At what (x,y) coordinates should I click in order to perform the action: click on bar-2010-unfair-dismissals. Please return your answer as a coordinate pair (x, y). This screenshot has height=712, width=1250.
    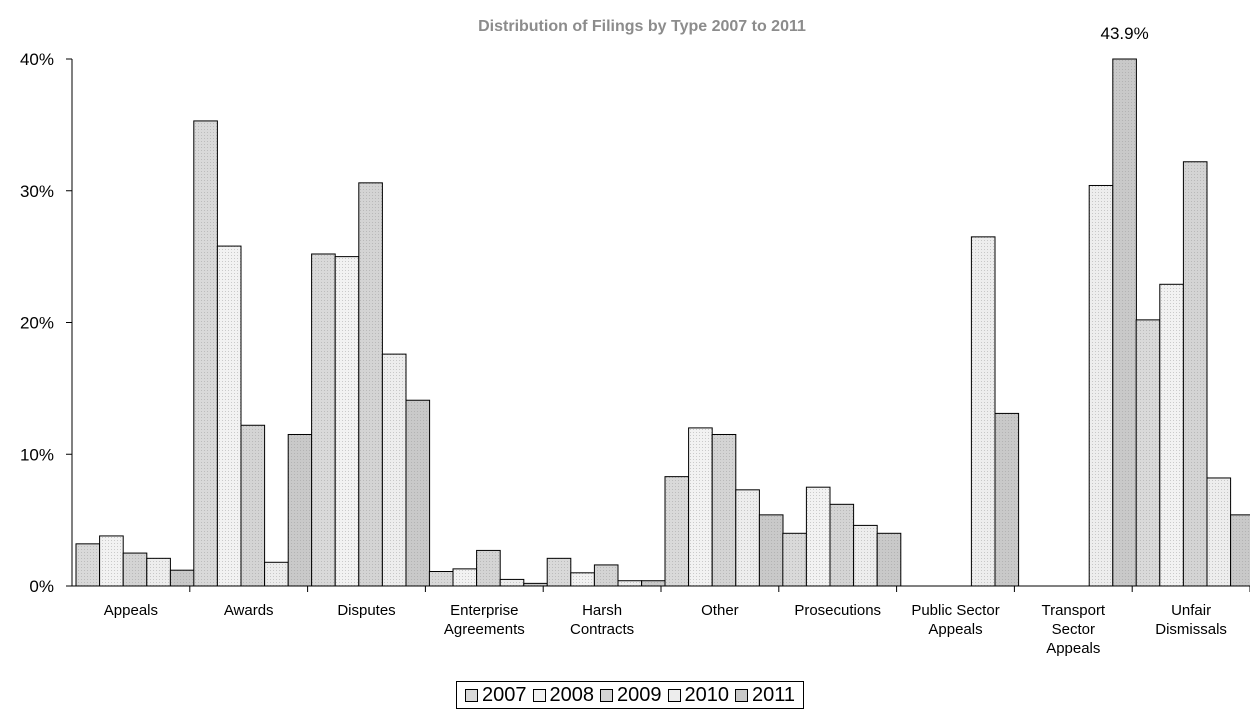
    Looking at the image, I should click on (1219, 532).